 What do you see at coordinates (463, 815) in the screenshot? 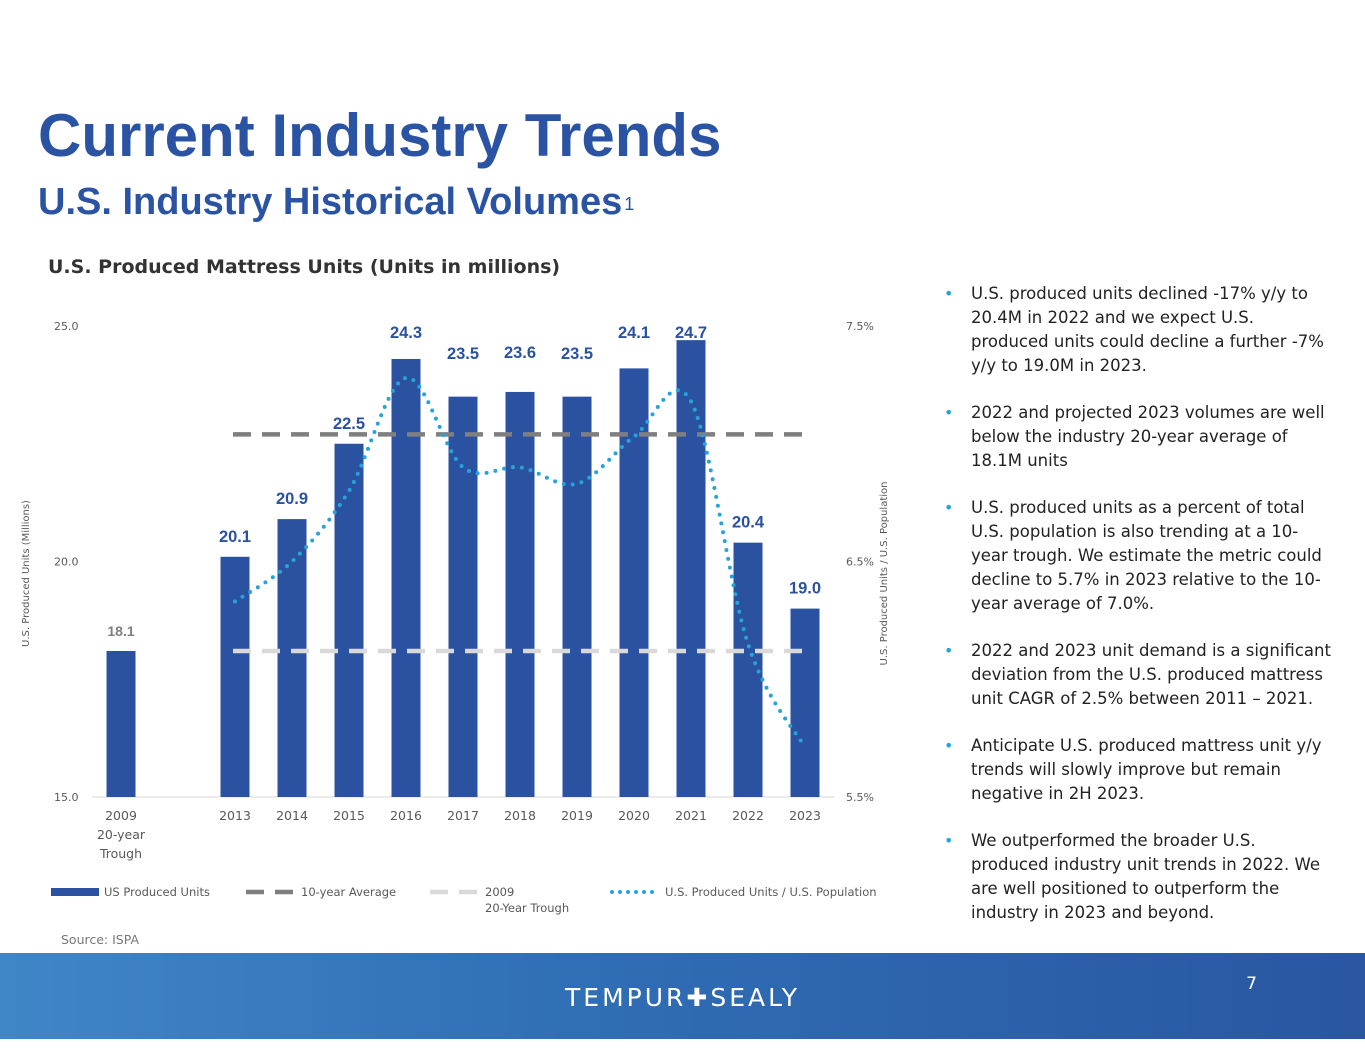
I see `x-tick-label: 2017` at bounding box center [463, 815].